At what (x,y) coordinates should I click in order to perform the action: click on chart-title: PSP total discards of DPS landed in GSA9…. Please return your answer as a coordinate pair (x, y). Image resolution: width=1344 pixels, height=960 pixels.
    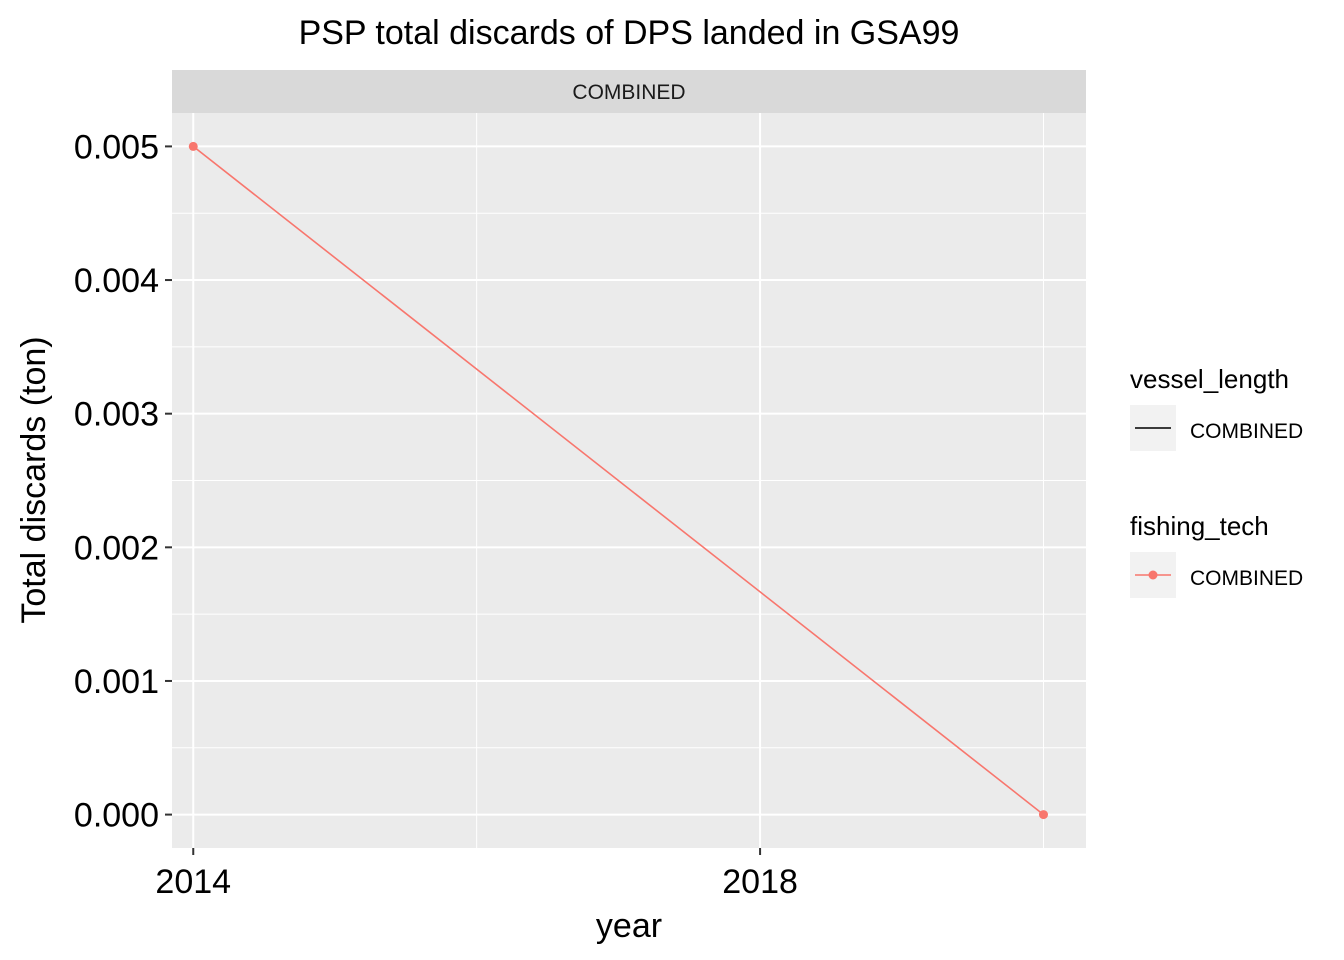
    Looking at the image, I should click on (629, 33).